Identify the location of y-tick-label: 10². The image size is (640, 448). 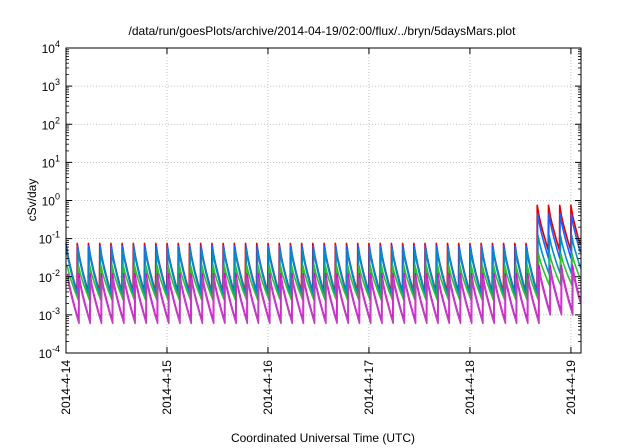
(51, 123).